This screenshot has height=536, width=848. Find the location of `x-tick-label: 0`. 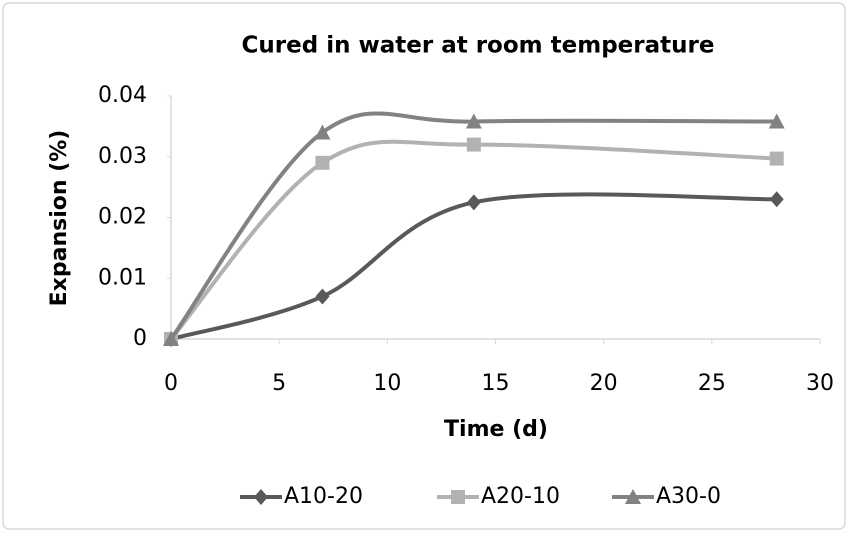

x-tick-label: 0 is located at coordinates (171, 383).